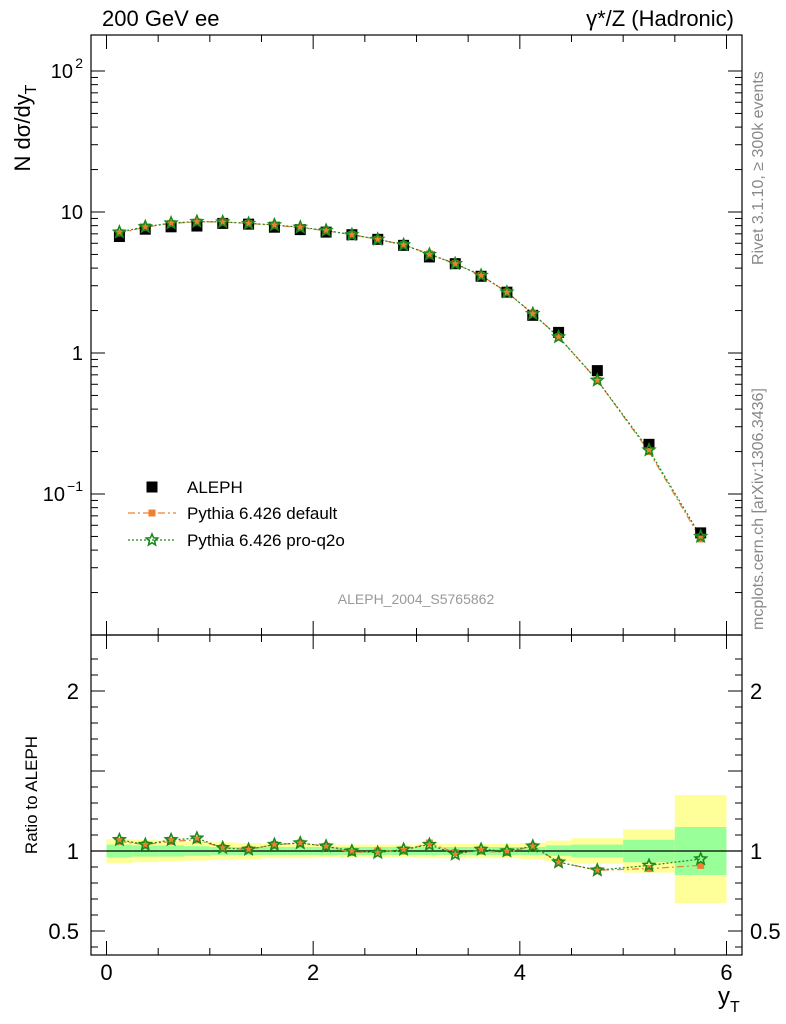  What do you see at coordinates (63, 931) in the screenshot?
I see `ratio-y-tick-label-left: 0.5` at bounding box center [63, 931].